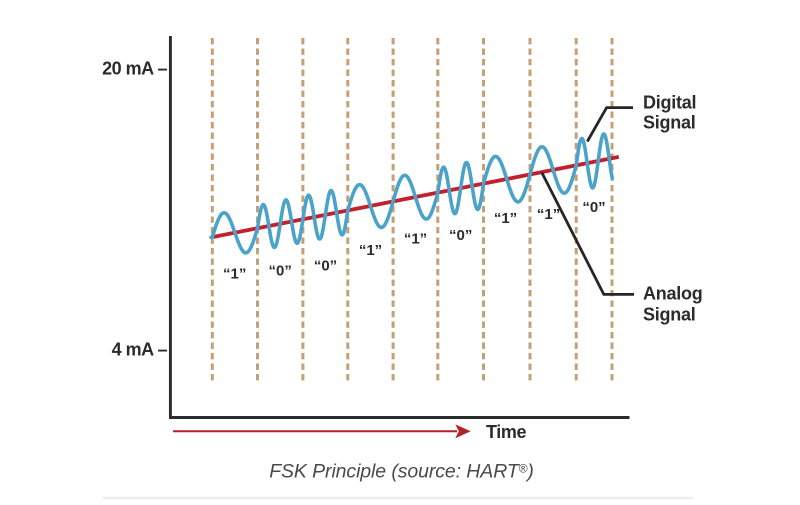  I want to click on svg-text: FSK Principle (source: HART®), so click(401, 472).